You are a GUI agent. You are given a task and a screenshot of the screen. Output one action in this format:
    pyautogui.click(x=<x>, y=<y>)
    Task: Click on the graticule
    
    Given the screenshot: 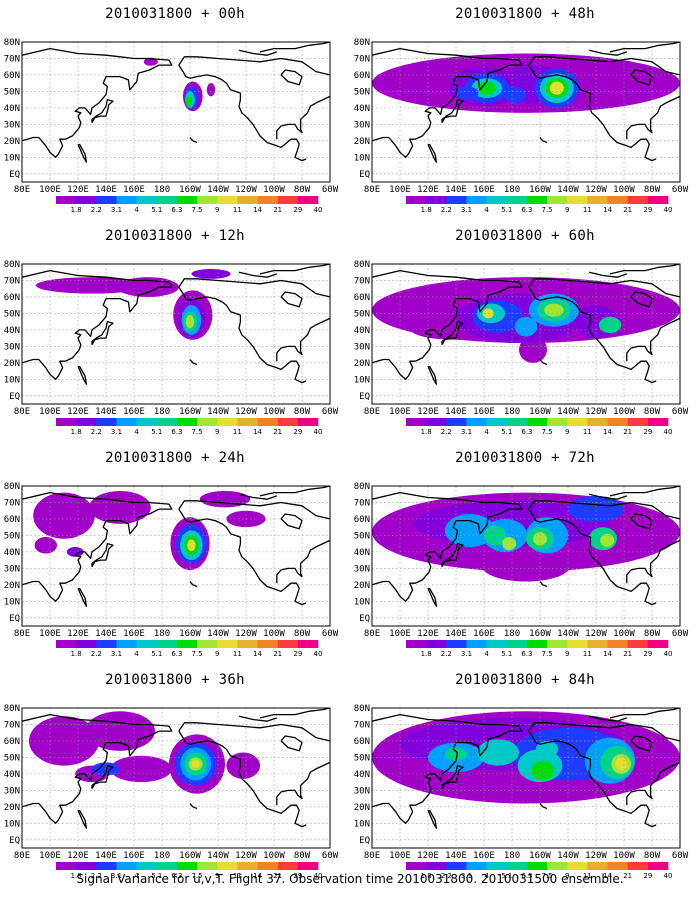 What is the action you would take?
    pyautogui.click(x=526, y=334)
    